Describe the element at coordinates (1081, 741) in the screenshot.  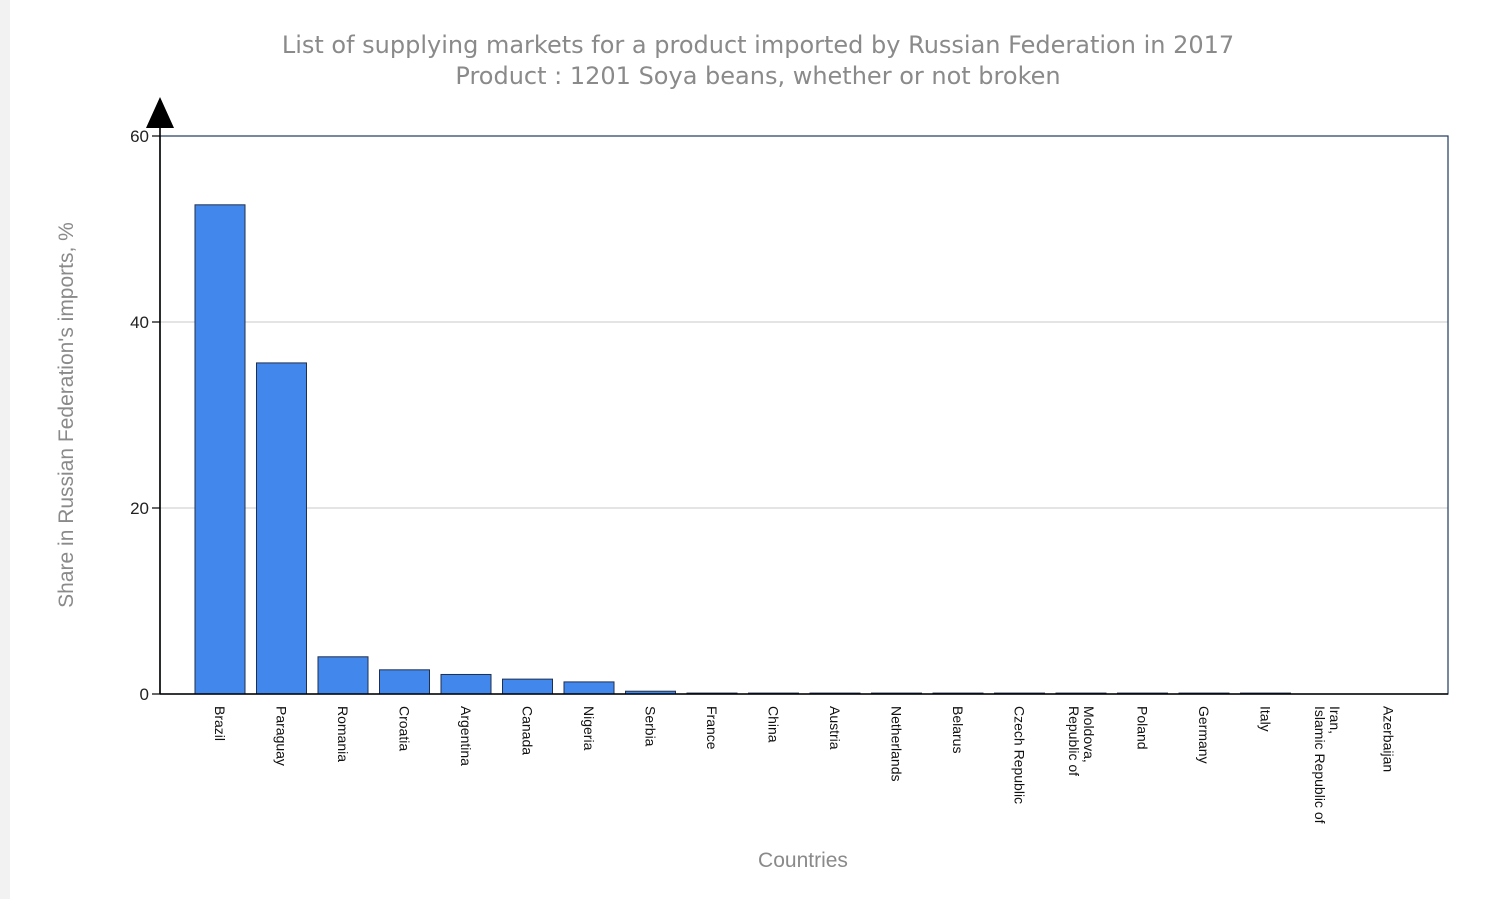
I see `x-category-label: Moldova,Republic of` at that location.